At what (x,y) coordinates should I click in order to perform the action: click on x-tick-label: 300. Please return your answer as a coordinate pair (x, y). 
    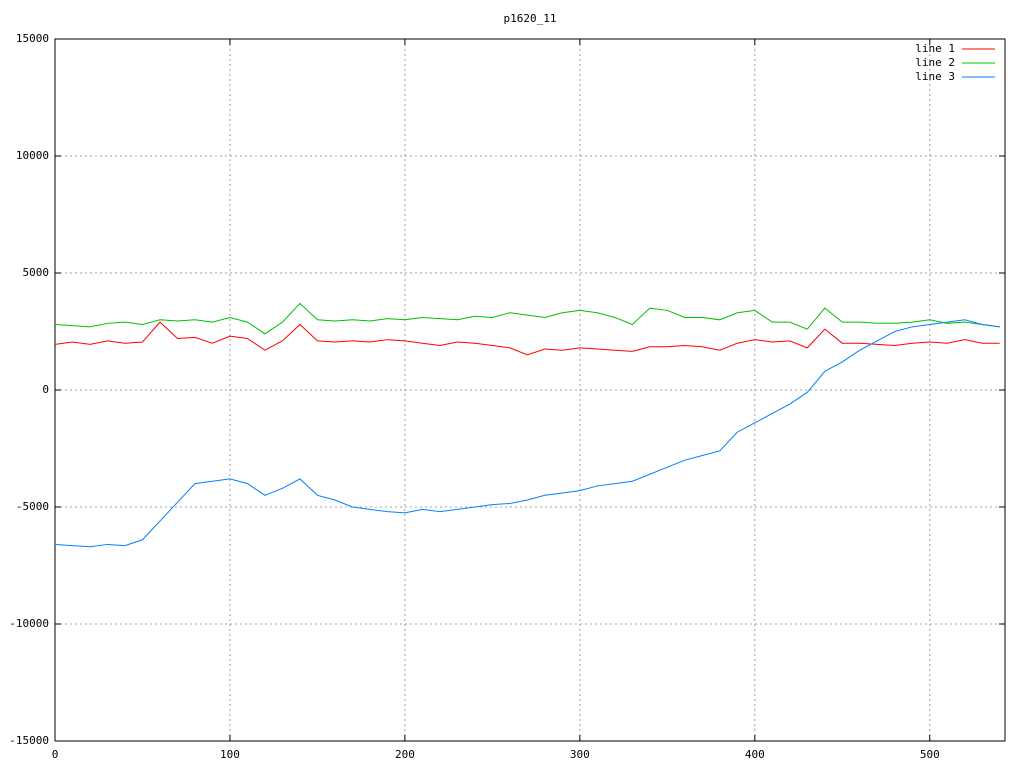
    Looking at the image, I should click on (580, 754).